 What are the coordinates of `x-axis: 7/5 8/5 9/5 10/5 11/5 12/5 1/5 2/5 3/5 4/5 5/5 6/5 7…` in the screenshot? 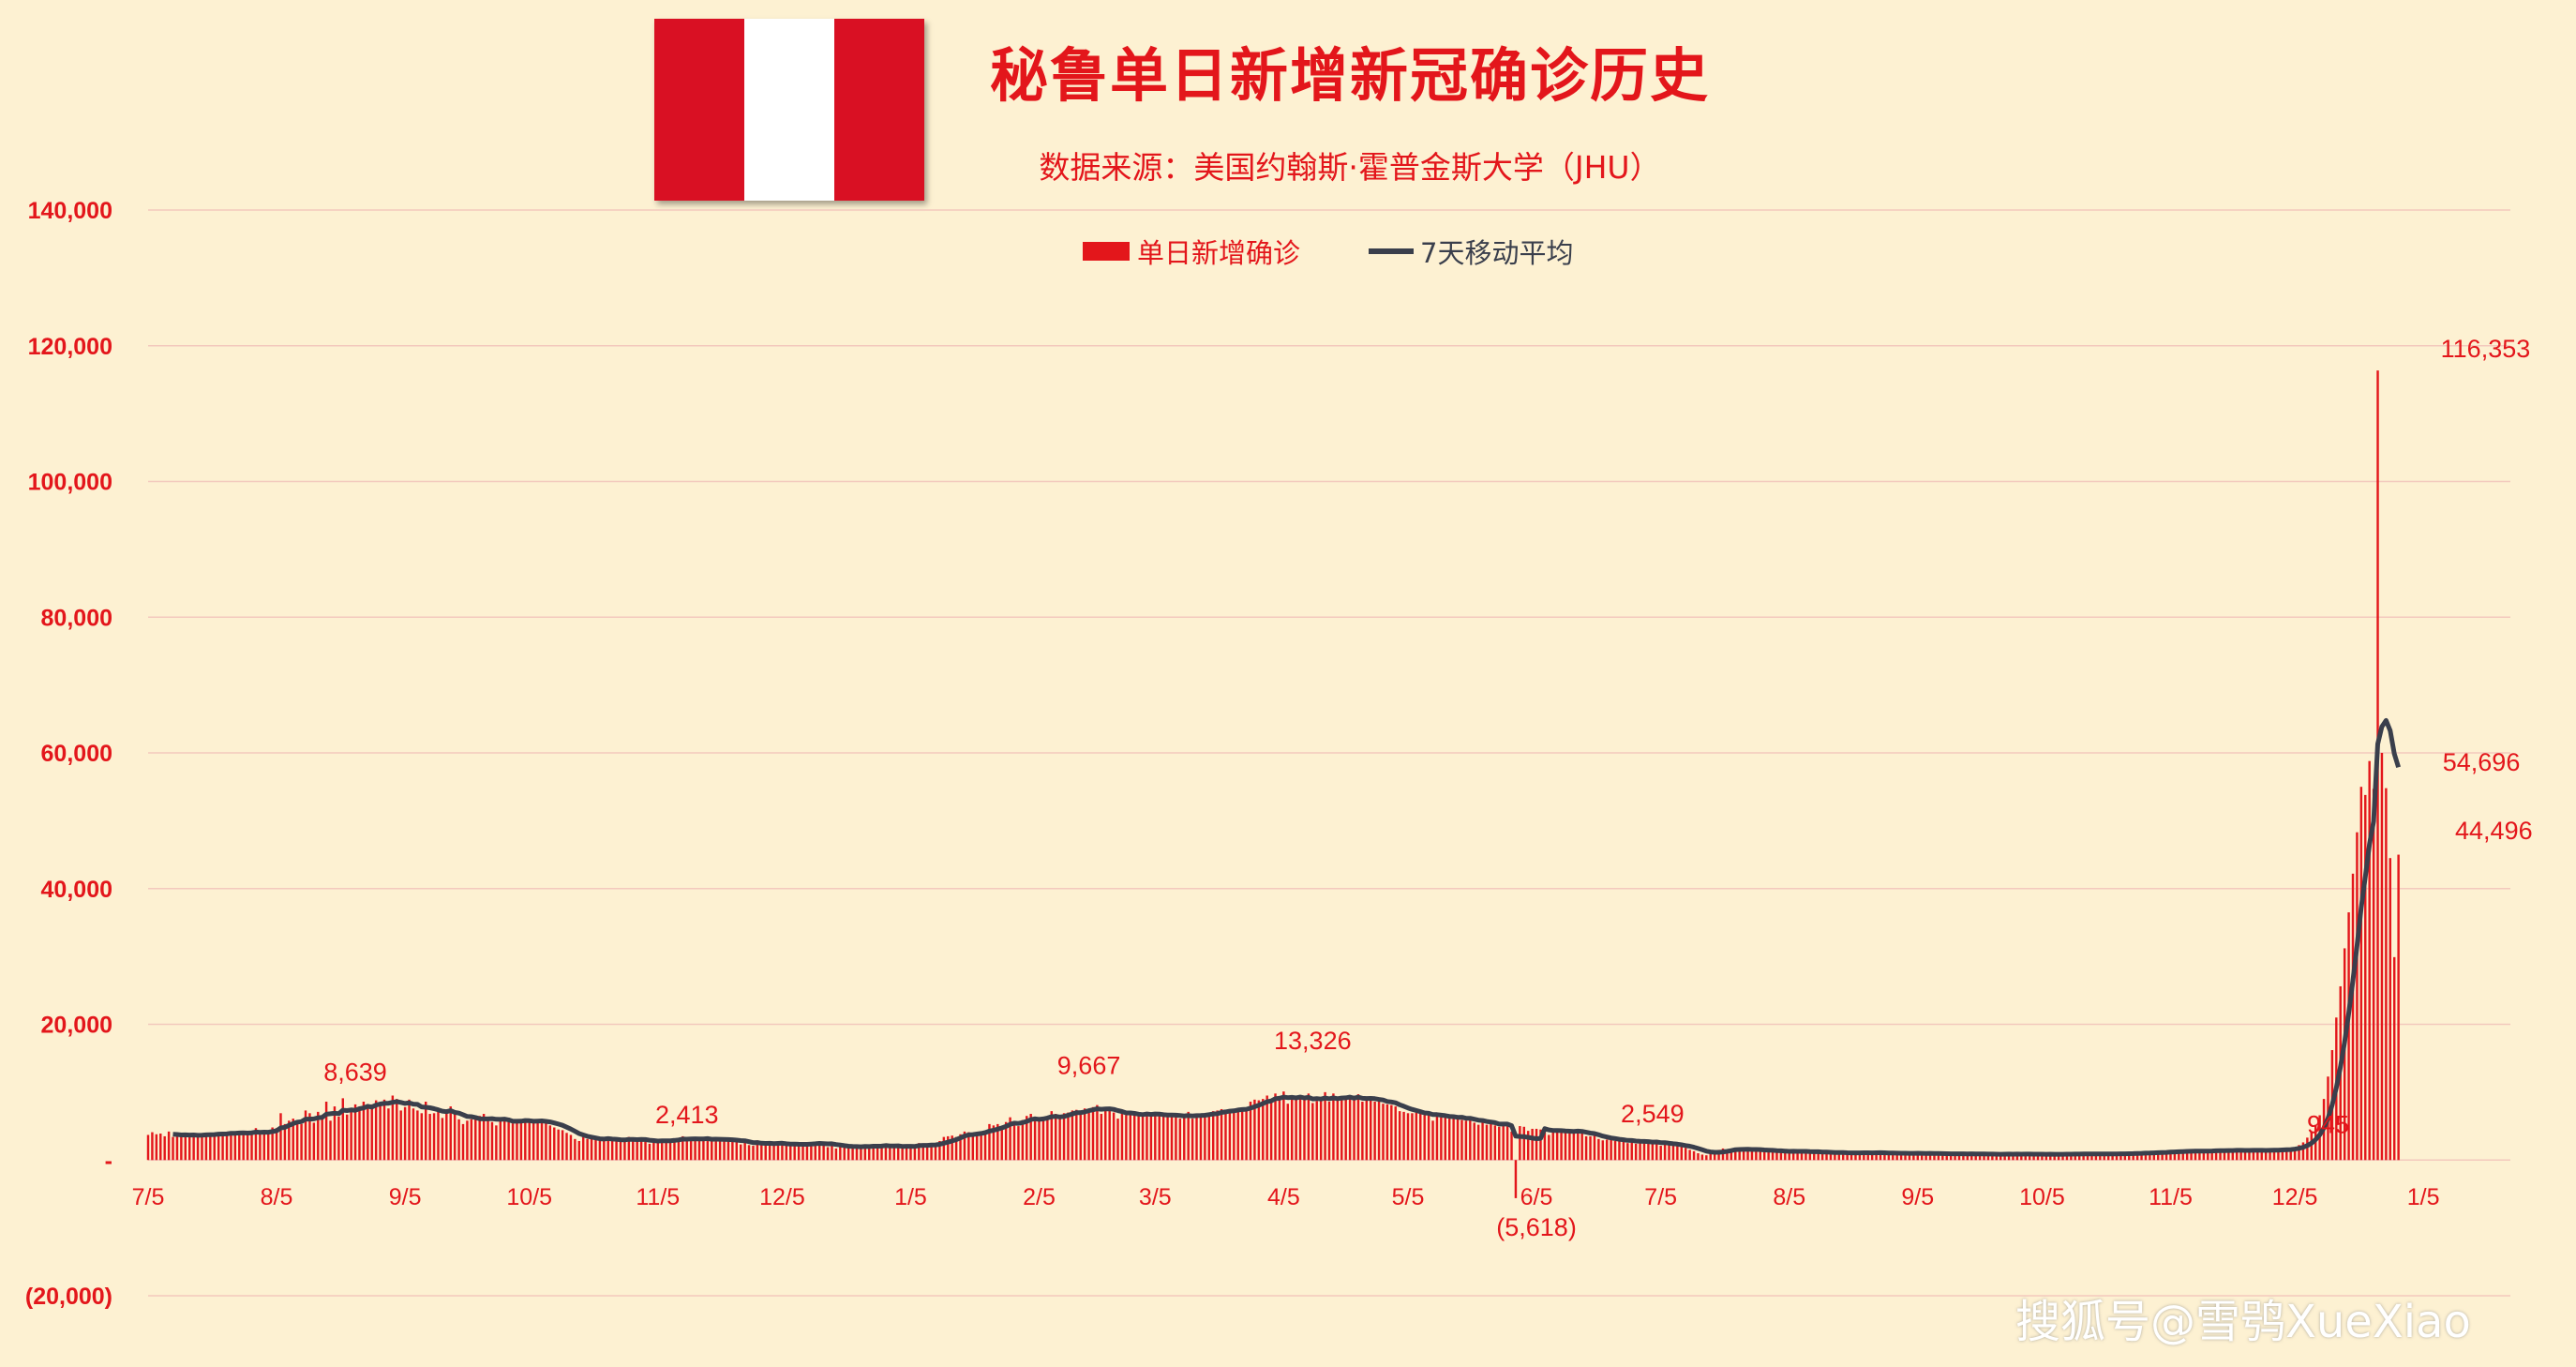 It's located at (1286, 1197).